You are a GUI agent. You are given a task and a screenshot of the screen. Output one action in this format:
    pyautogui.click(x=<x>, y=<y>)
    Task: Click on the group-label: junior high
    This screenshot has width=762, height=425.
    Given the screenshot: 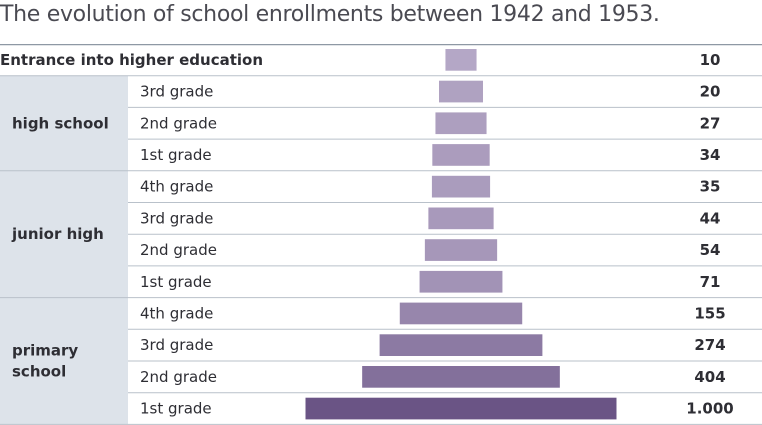 What is the action you would take?
    pyautogui.click(x=57, y=234)
    